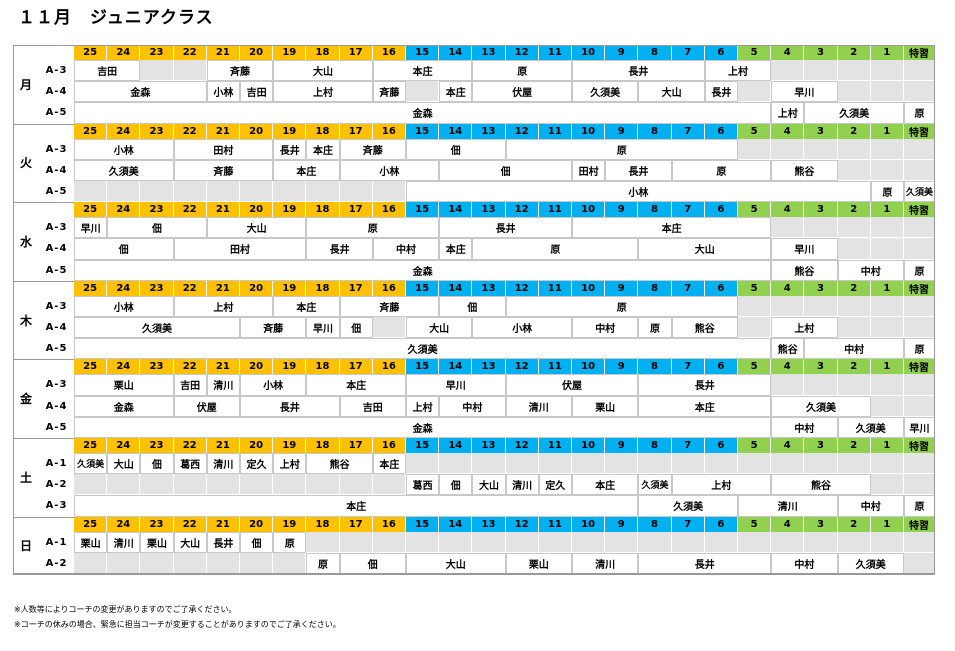 The width and height of the screenshot is (955, 651). I want to click on class-label: A-1, so click(56, 464).